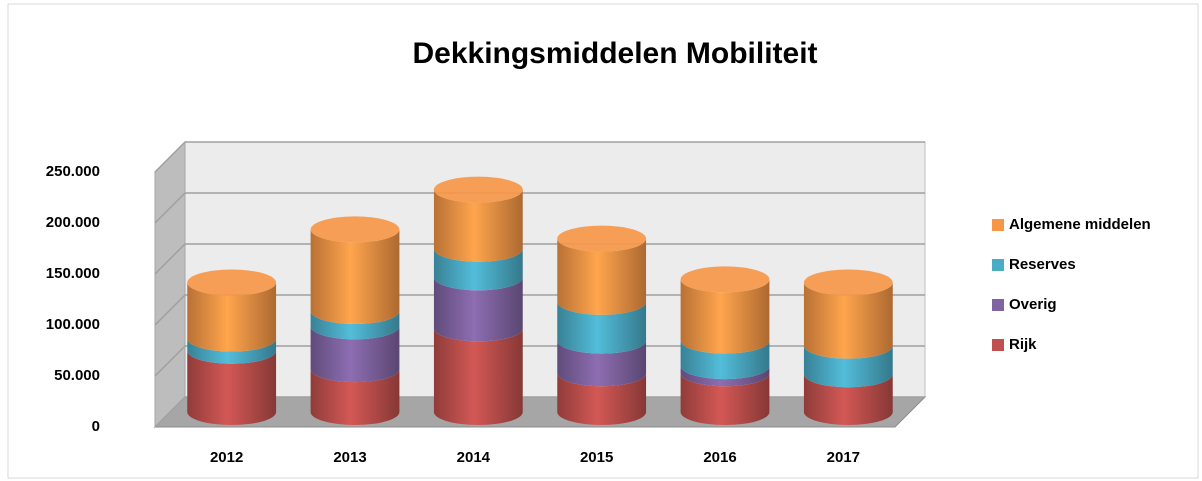 The image size is (1202, 481). Describe the element at coordinates (1023, 344) in the screenshot. I see `legend-label: Rijk` at that location.